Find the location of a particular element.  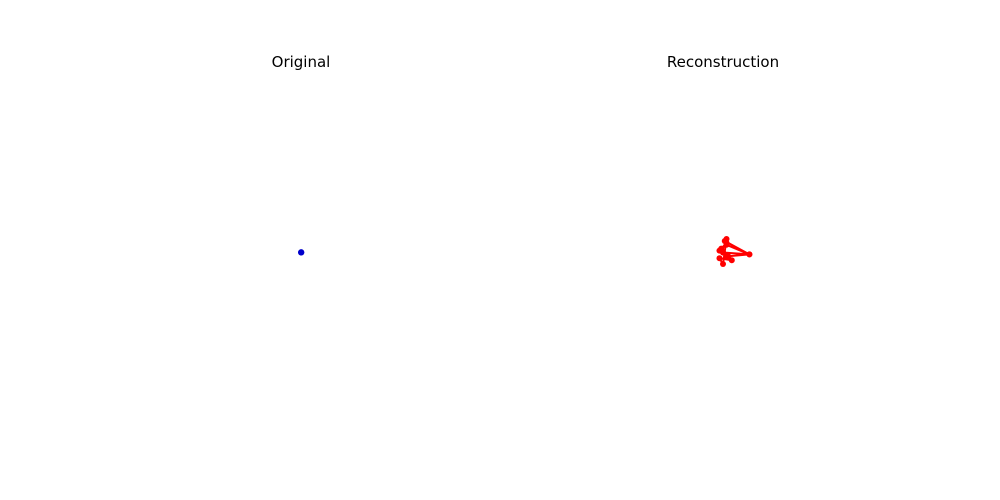

reconstruction-series is located at coordinates (734, 252).